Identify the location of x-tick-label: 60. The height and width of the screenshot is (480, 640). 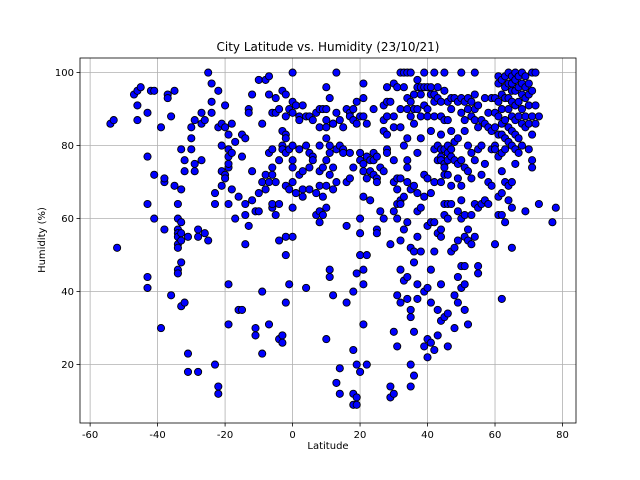
(495, 435).